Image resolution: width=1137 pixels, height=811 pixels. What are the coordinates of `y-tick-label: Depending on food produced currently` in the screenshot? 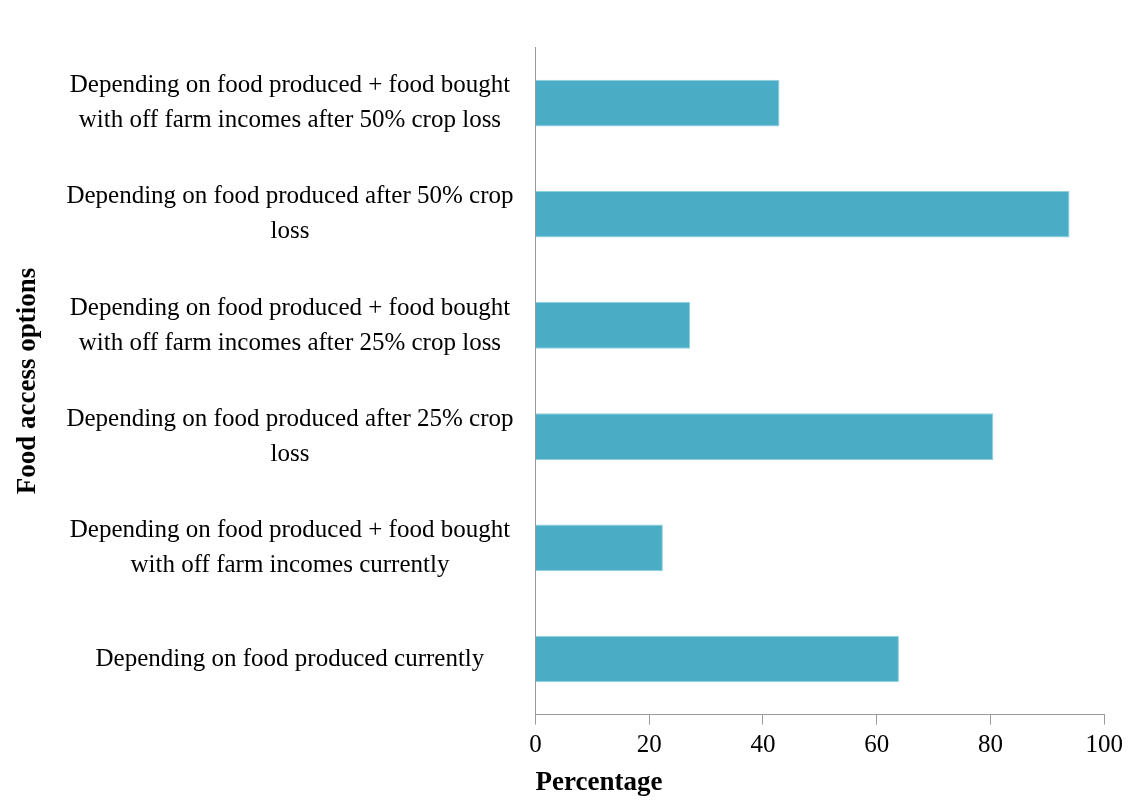 It's located at (290, 657).